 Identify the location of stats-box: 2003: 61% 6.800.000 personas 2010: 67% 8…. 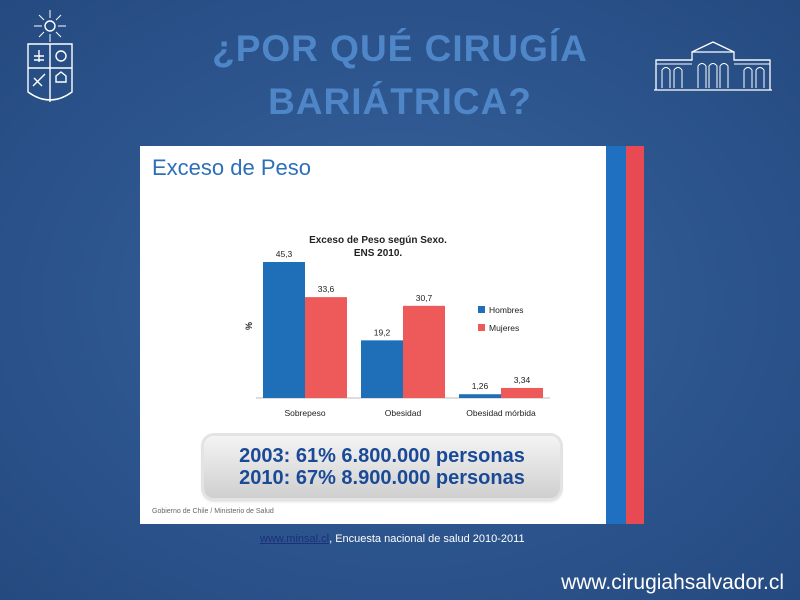
(382, 467).